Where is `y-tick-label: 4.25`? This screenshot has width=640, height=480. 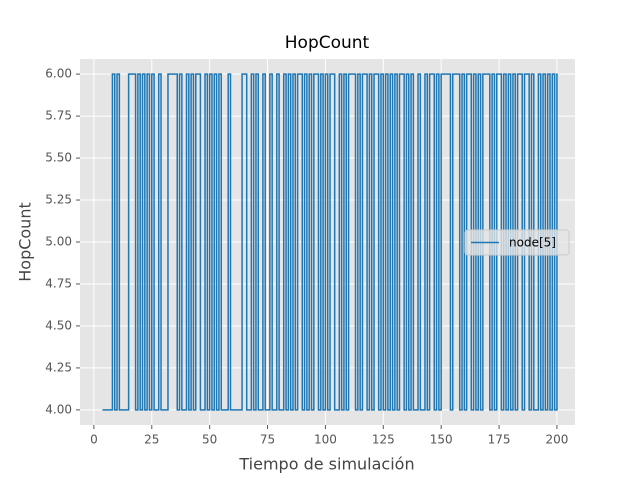
y-tick-label: 4.25 is located at coordinates (58, 367).